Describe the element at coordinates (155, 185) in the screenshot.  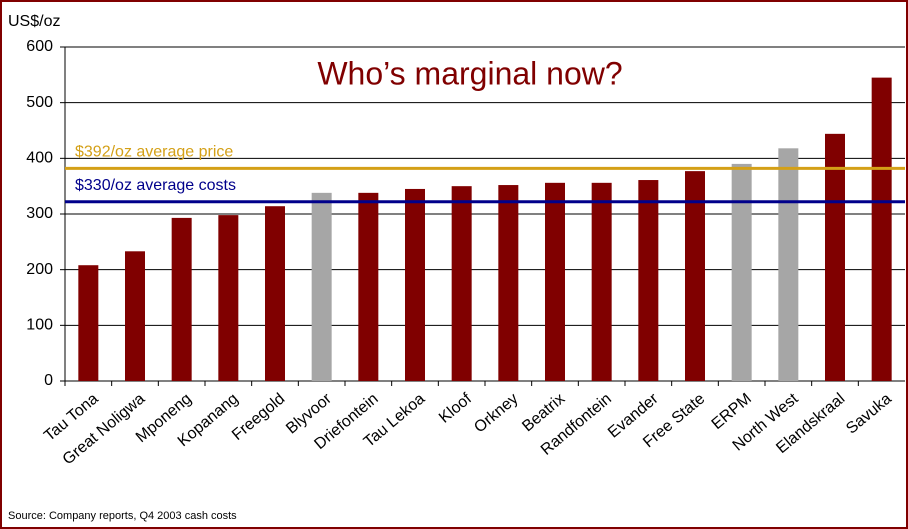
I see `reference-label: $330/oz average costs` at that location.